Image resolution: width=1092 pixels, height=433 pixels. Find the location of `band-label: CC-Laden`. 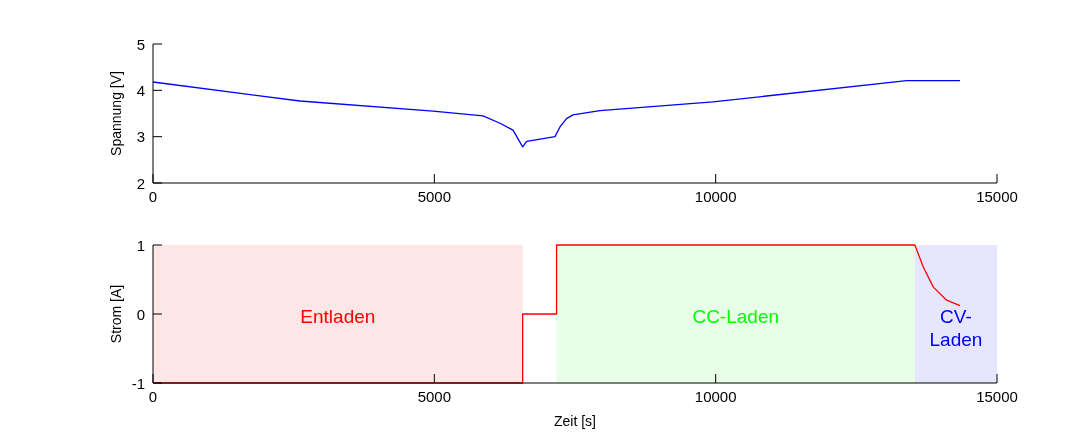

band-label: CC-Laden is located at coordinates (736, 316).